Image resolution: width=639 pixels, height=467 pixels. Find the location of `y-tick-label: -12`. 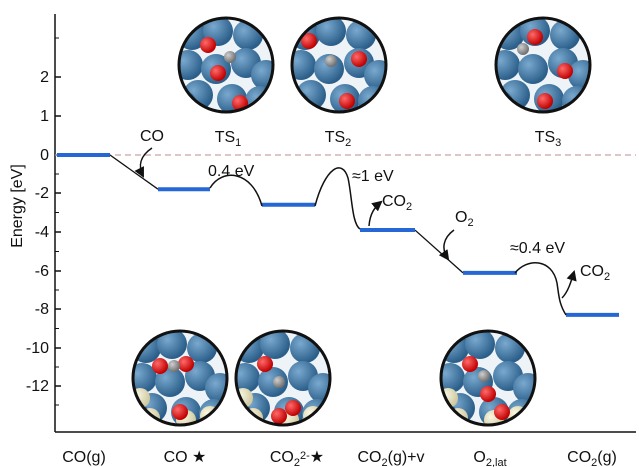

y-tick-label: -12 is located at coordinates (37, 386).